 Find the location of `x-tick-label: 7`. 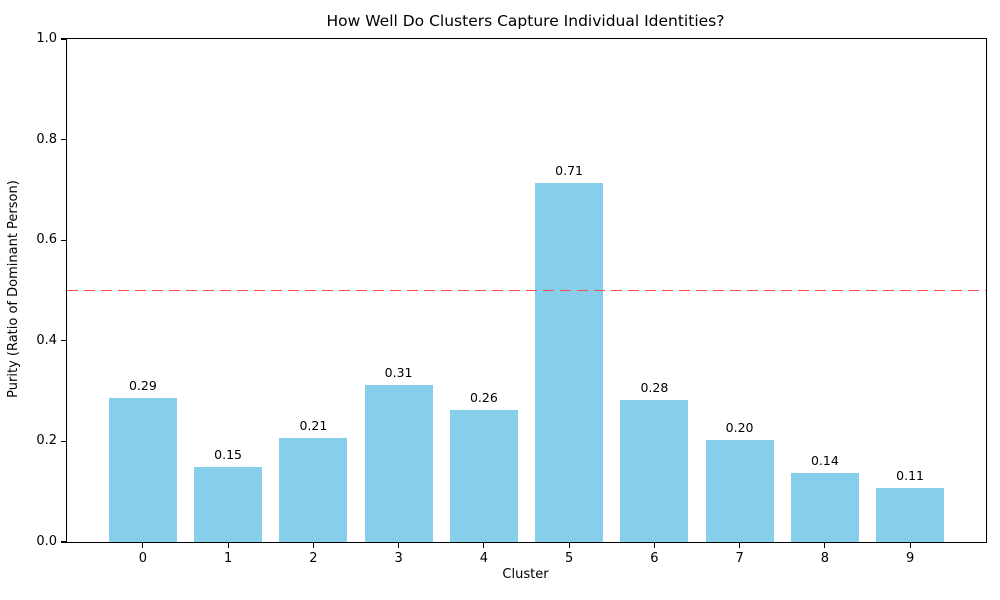

x-tick-label: 7 is located at coordinates (739, 558).